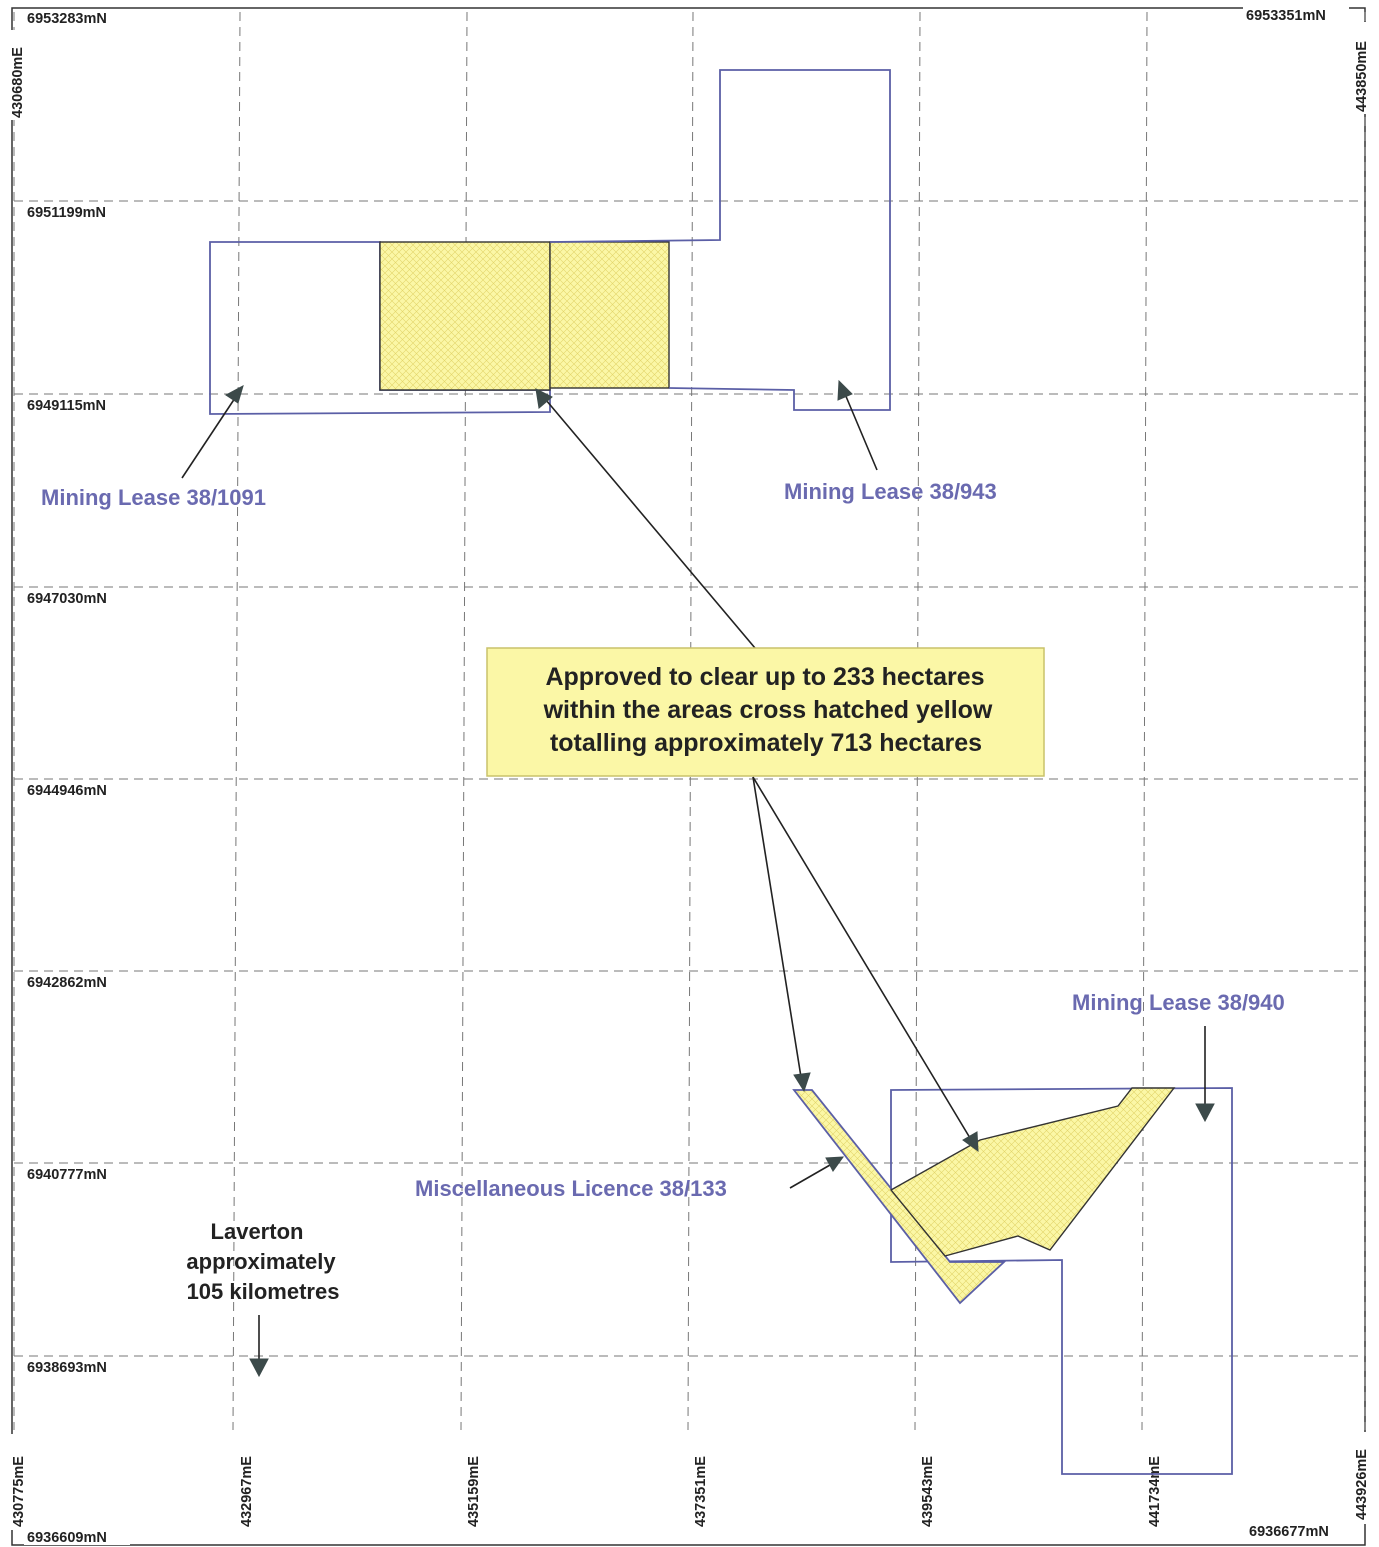 This screenshot has width=1379, height=1547. Describe the element at coordinates (19, 1491) in the screenshot. I see `easting-label: 430775mE` at that location.